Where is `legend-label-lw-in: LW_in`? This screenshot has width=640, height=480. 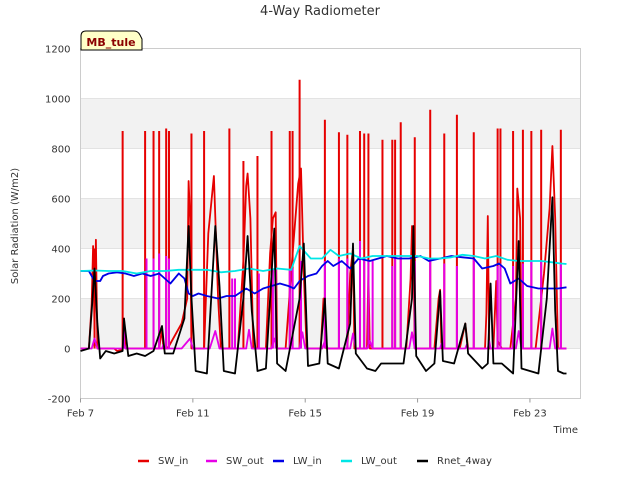 legend-label-lw-in: LW_in is located at coordinates (307, 461).